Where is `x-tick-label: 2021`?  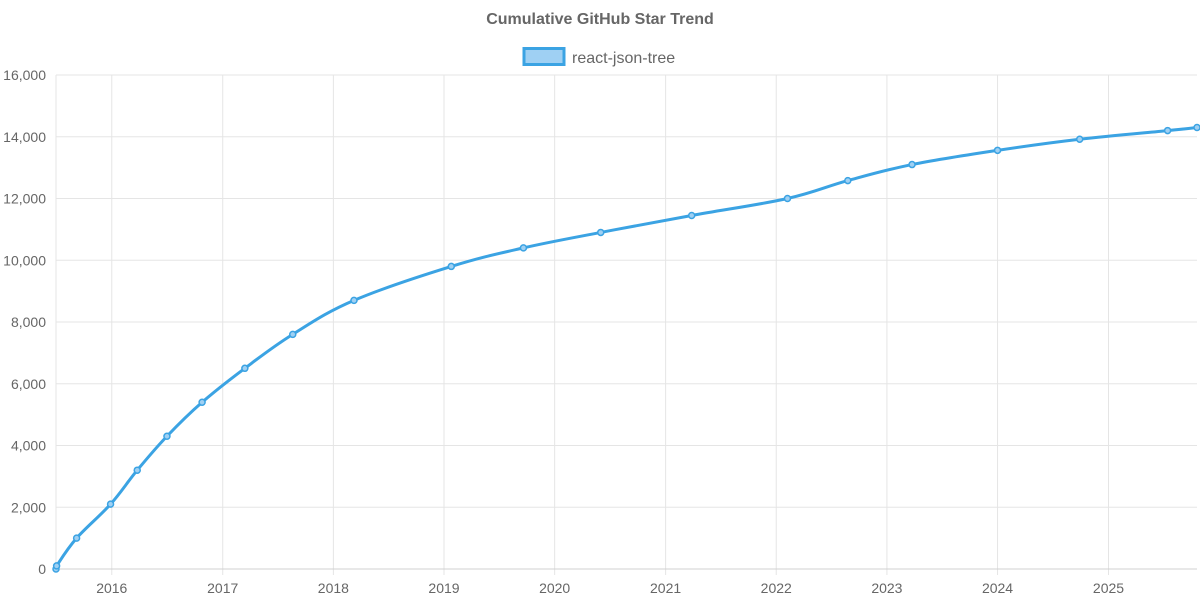
x-tick-label: 2021 is located at coordinates (665, 588).